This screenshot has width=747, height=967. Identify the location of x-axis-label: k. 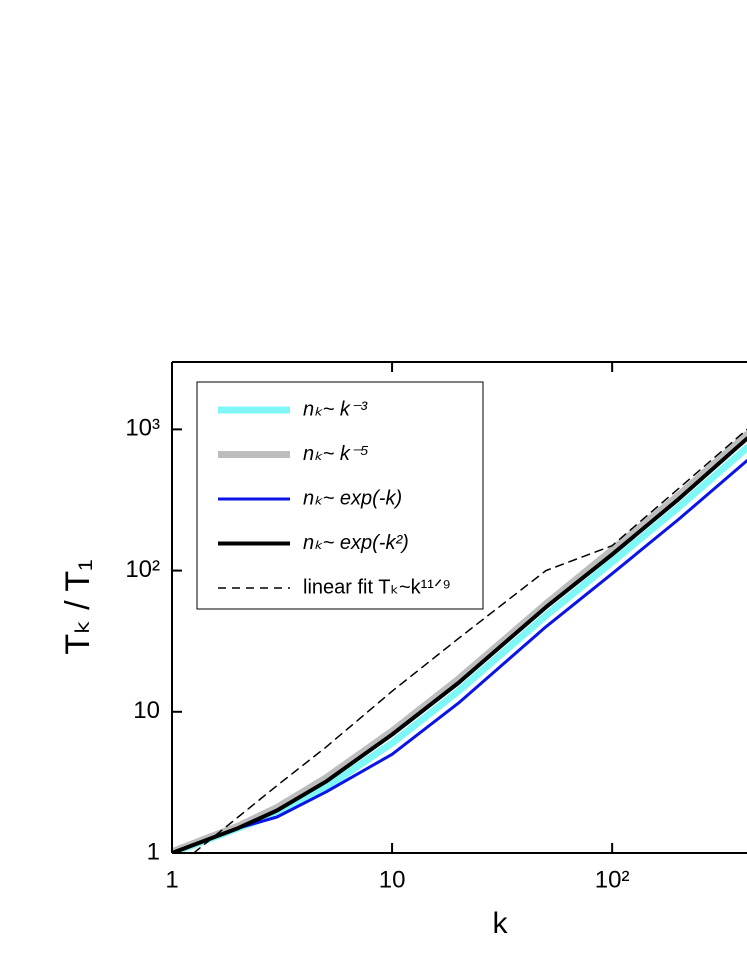
(501, 923).